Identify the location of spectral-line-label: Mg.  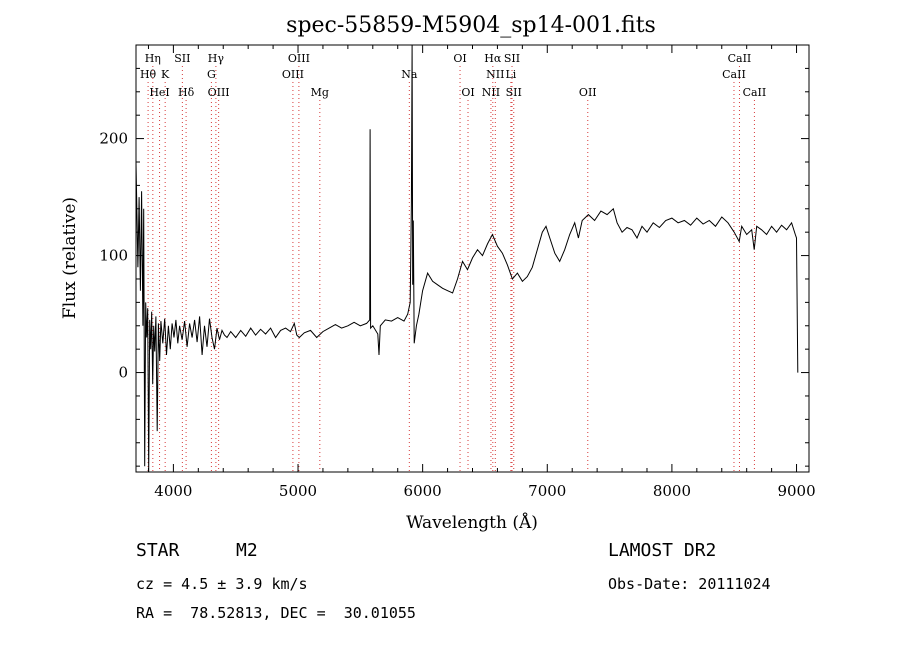
(320, 92).